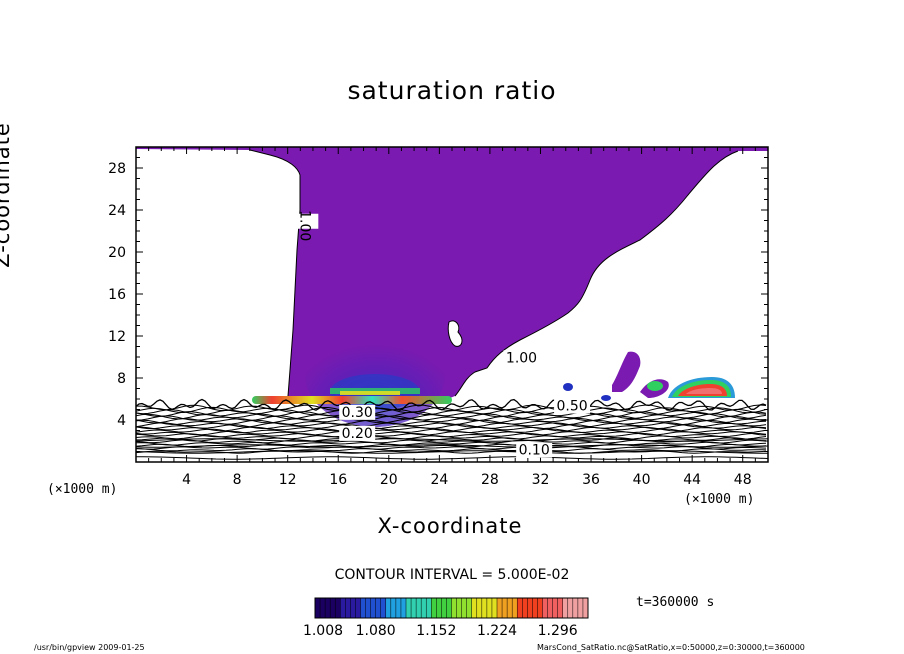  Describe the element at coordinates (719, 499) in the screenshot. I see `x-axis-unit: (×1000 m)` at that location.